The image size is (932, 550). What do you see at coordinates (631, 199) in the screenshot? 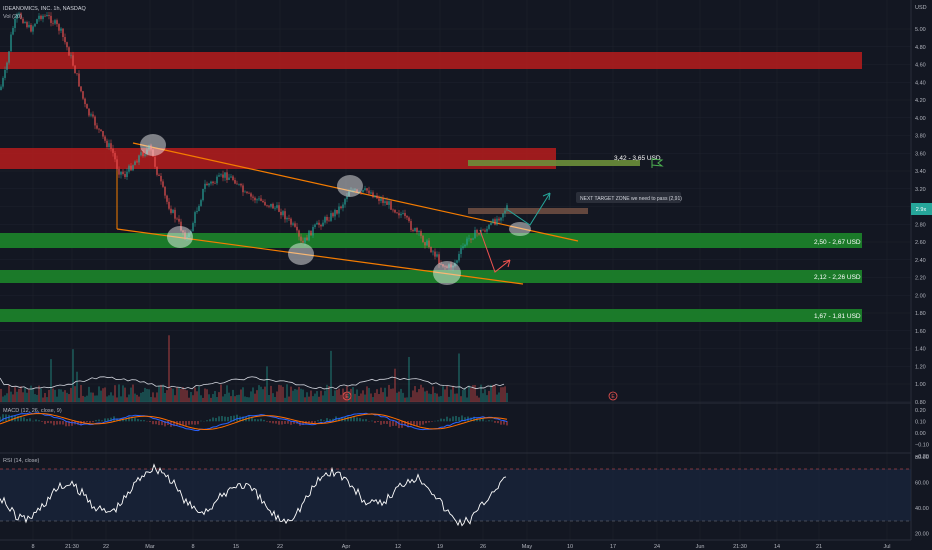
I see `next-target-callout: NEXT TARGET ZONE we need to pass (2,91)` at bounding box center [631, 199].